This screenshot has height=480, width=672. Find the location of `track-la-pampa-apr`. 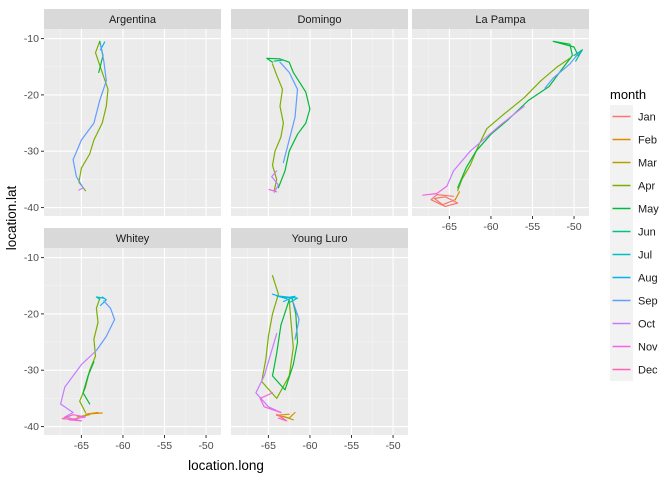

track-la-pampa-apr is located at coordinates (514, 124).